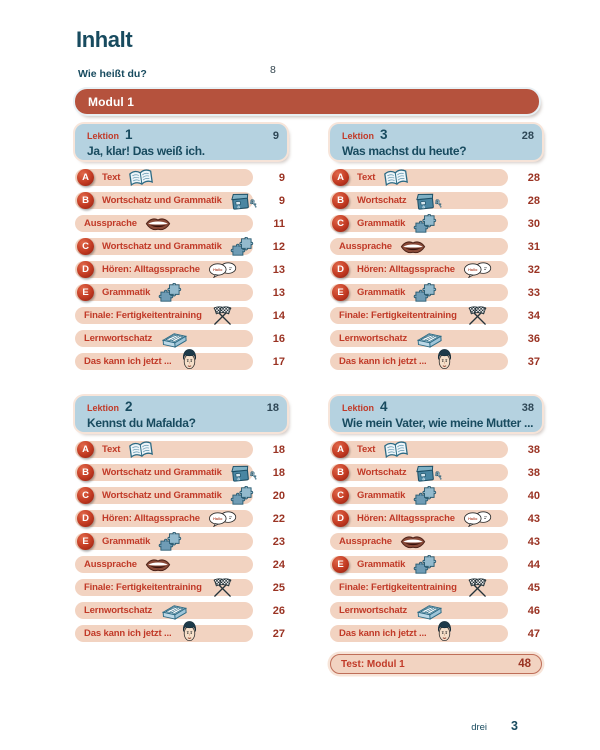 This screenshot has height=750, width=600. I want to click on module-banner: Modul 1, so click(307, 101).